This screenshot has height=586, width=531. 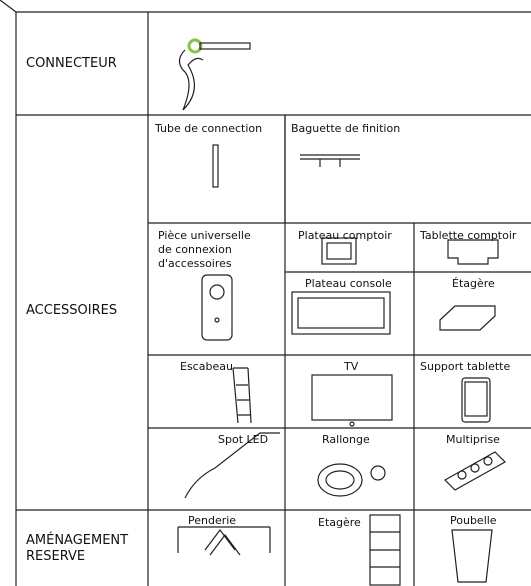 What do you see at coordinates (345, 235) in the screenshot?
I see `item-label: Plateau comptoir` at bounding box center [345, 235].